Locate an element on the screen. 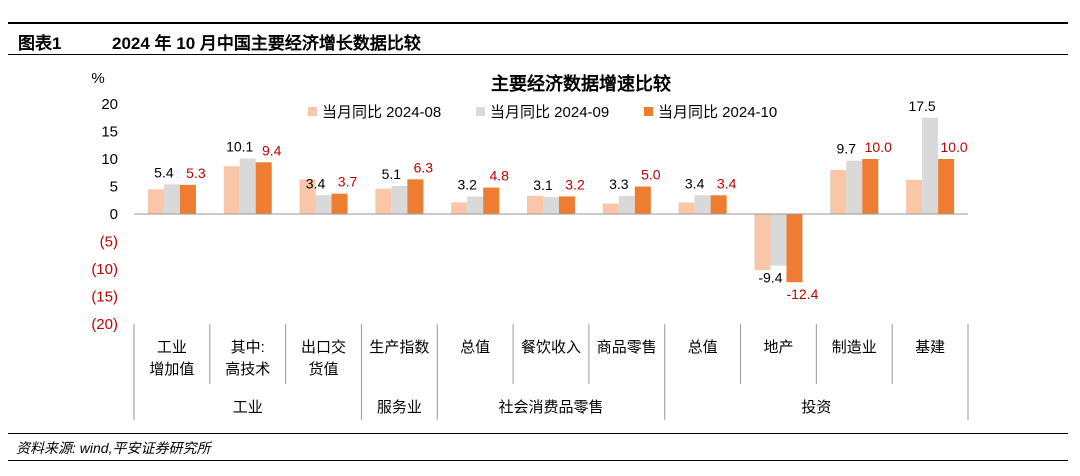 The image size is (1080, 476). data-label: -9.4 is located at coordinates (770, 278).